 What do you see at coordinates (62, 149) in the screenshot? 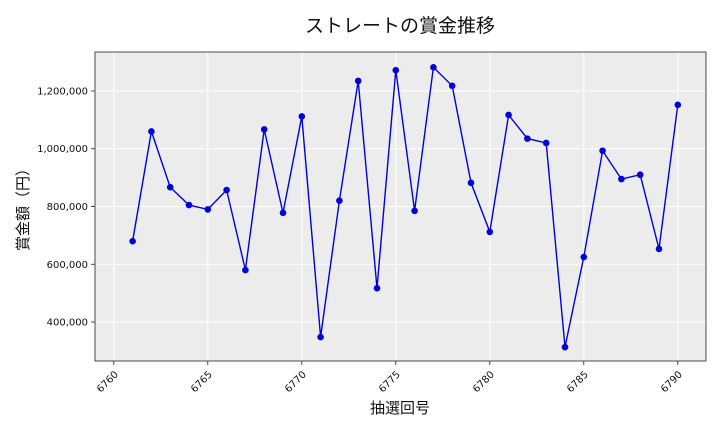
I see `y-tick-label: 1,000,000` at bounding box center [62, 149].